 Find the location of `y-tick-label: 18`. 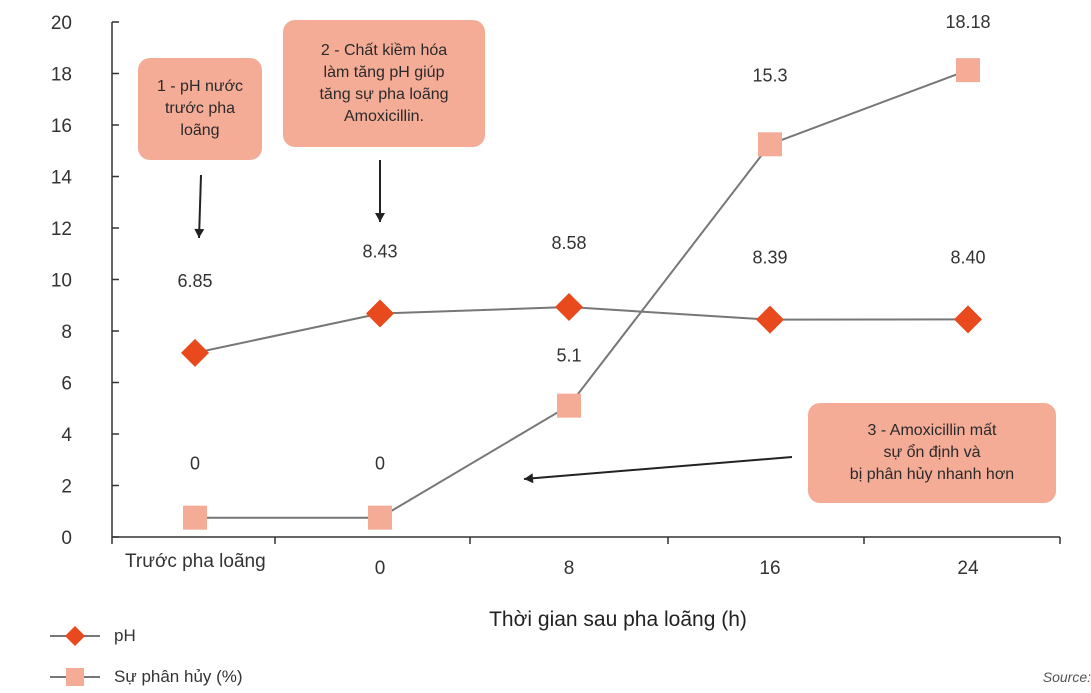

y-tick-label: 18 is located at coordinates (61, 75).